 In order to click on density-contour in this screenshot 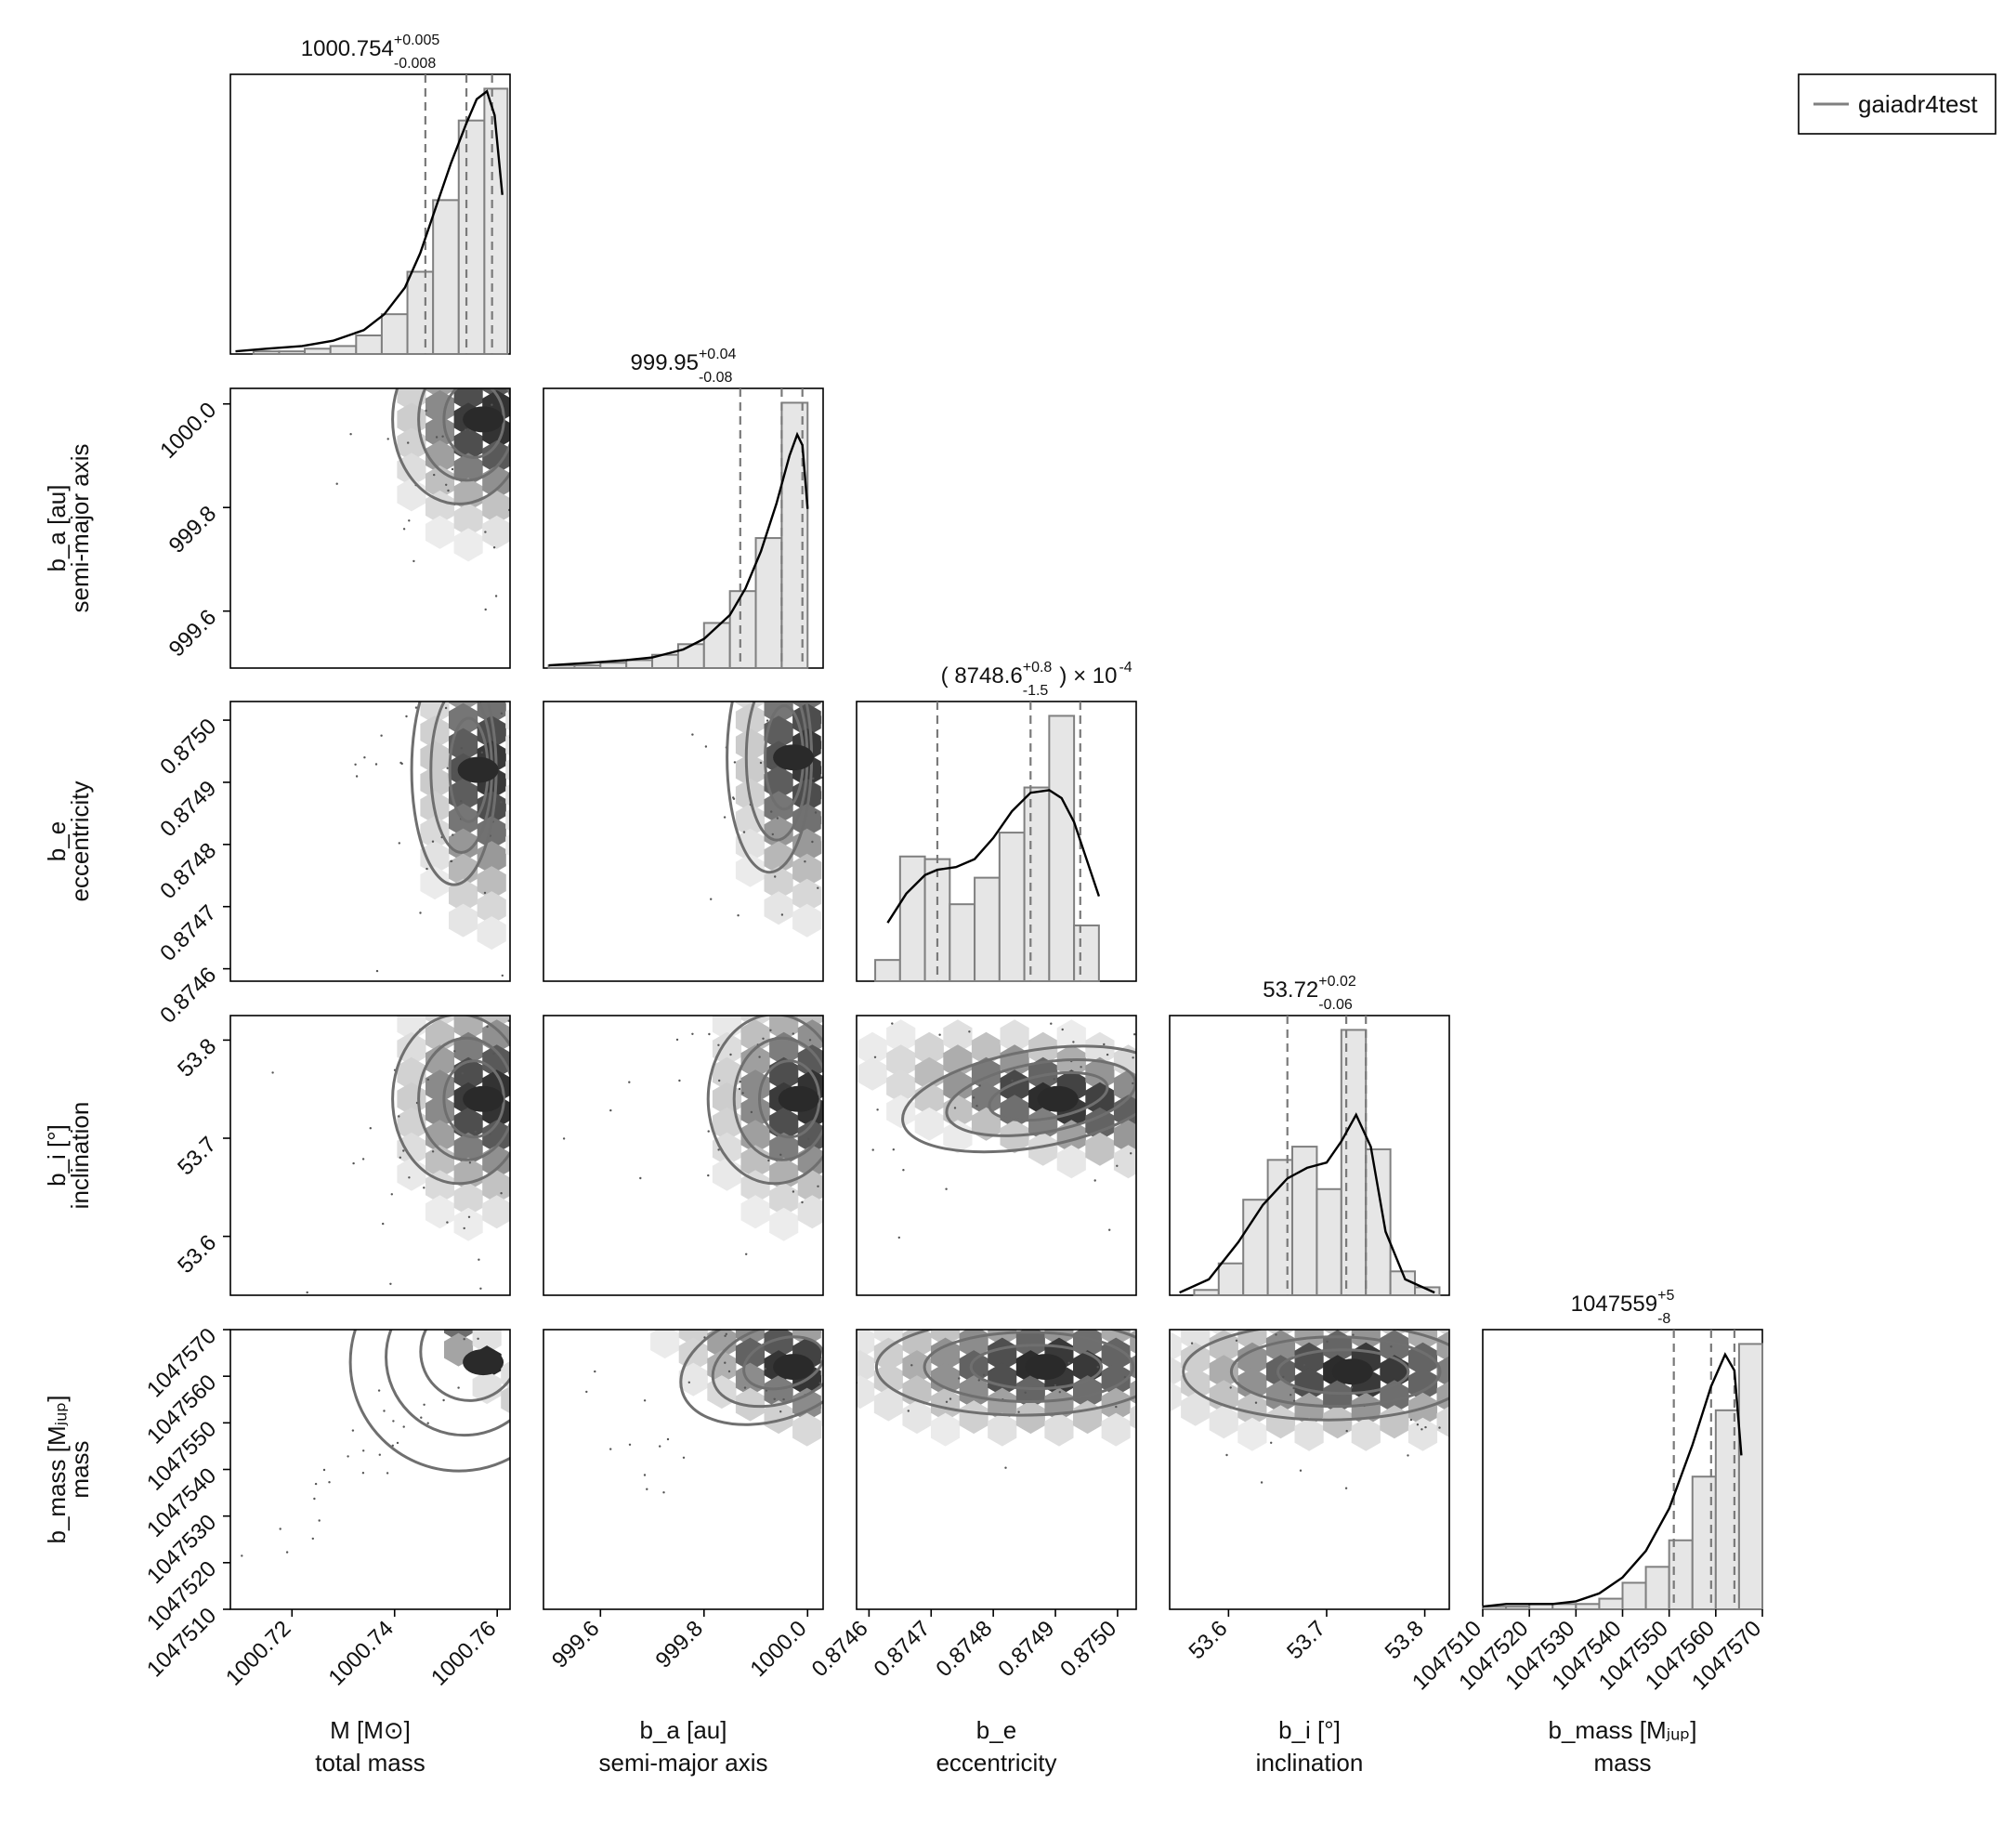, I will do `click(1029, 1367)`.